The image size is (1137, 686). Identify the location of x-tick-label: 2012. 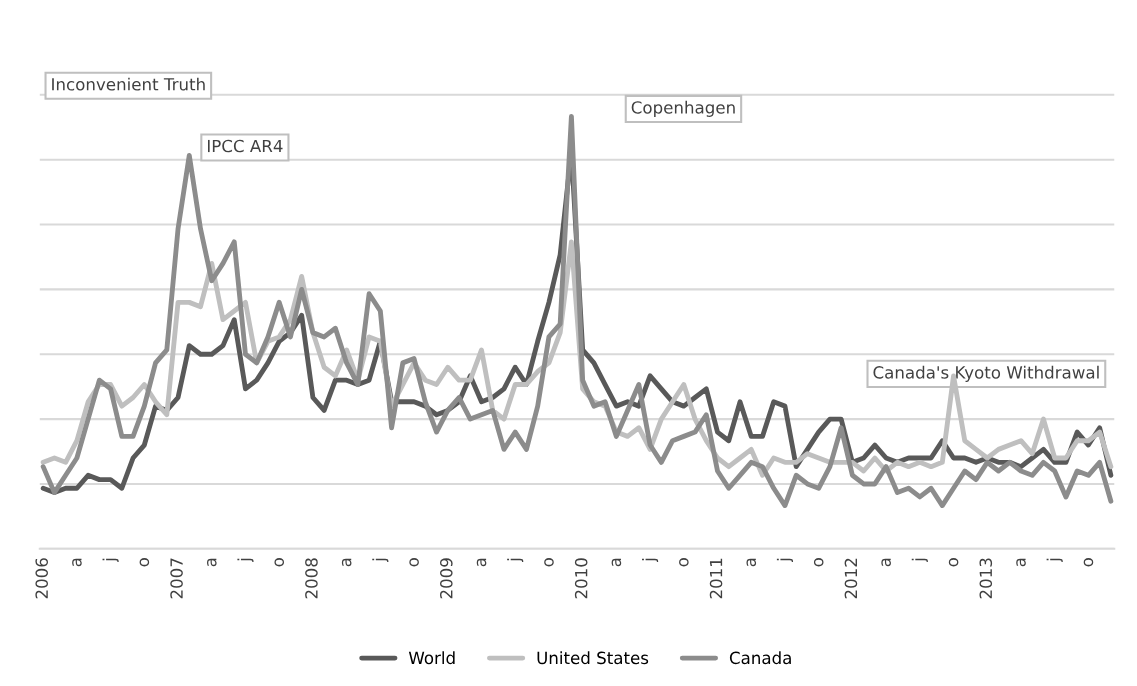
(851, 578).